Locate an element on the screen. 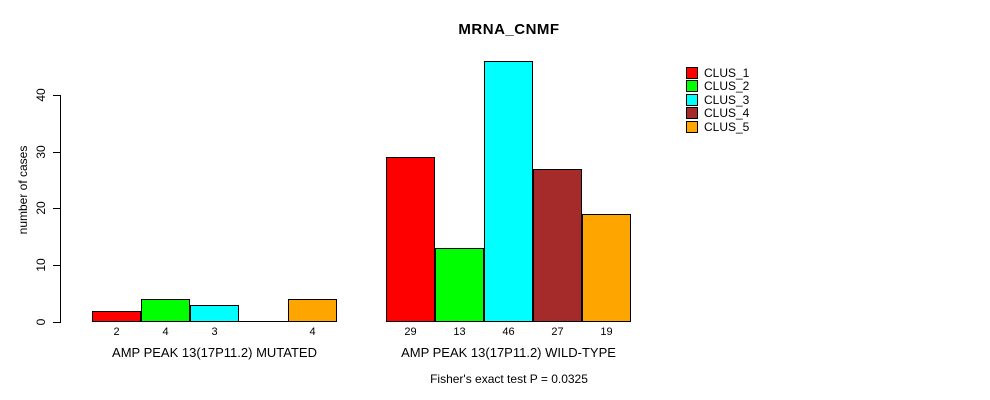 The image size is (990, 400). clus_2-color-swatch is located at coordinates (692, 86).